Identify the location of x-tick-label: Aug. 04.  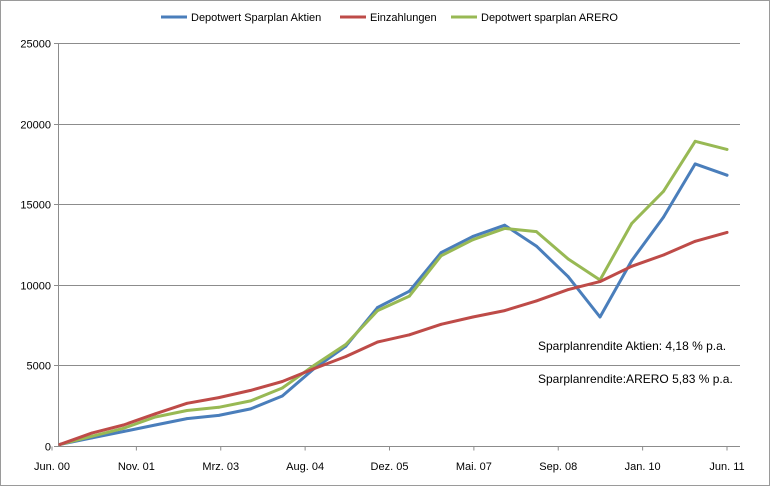
(305, 467).